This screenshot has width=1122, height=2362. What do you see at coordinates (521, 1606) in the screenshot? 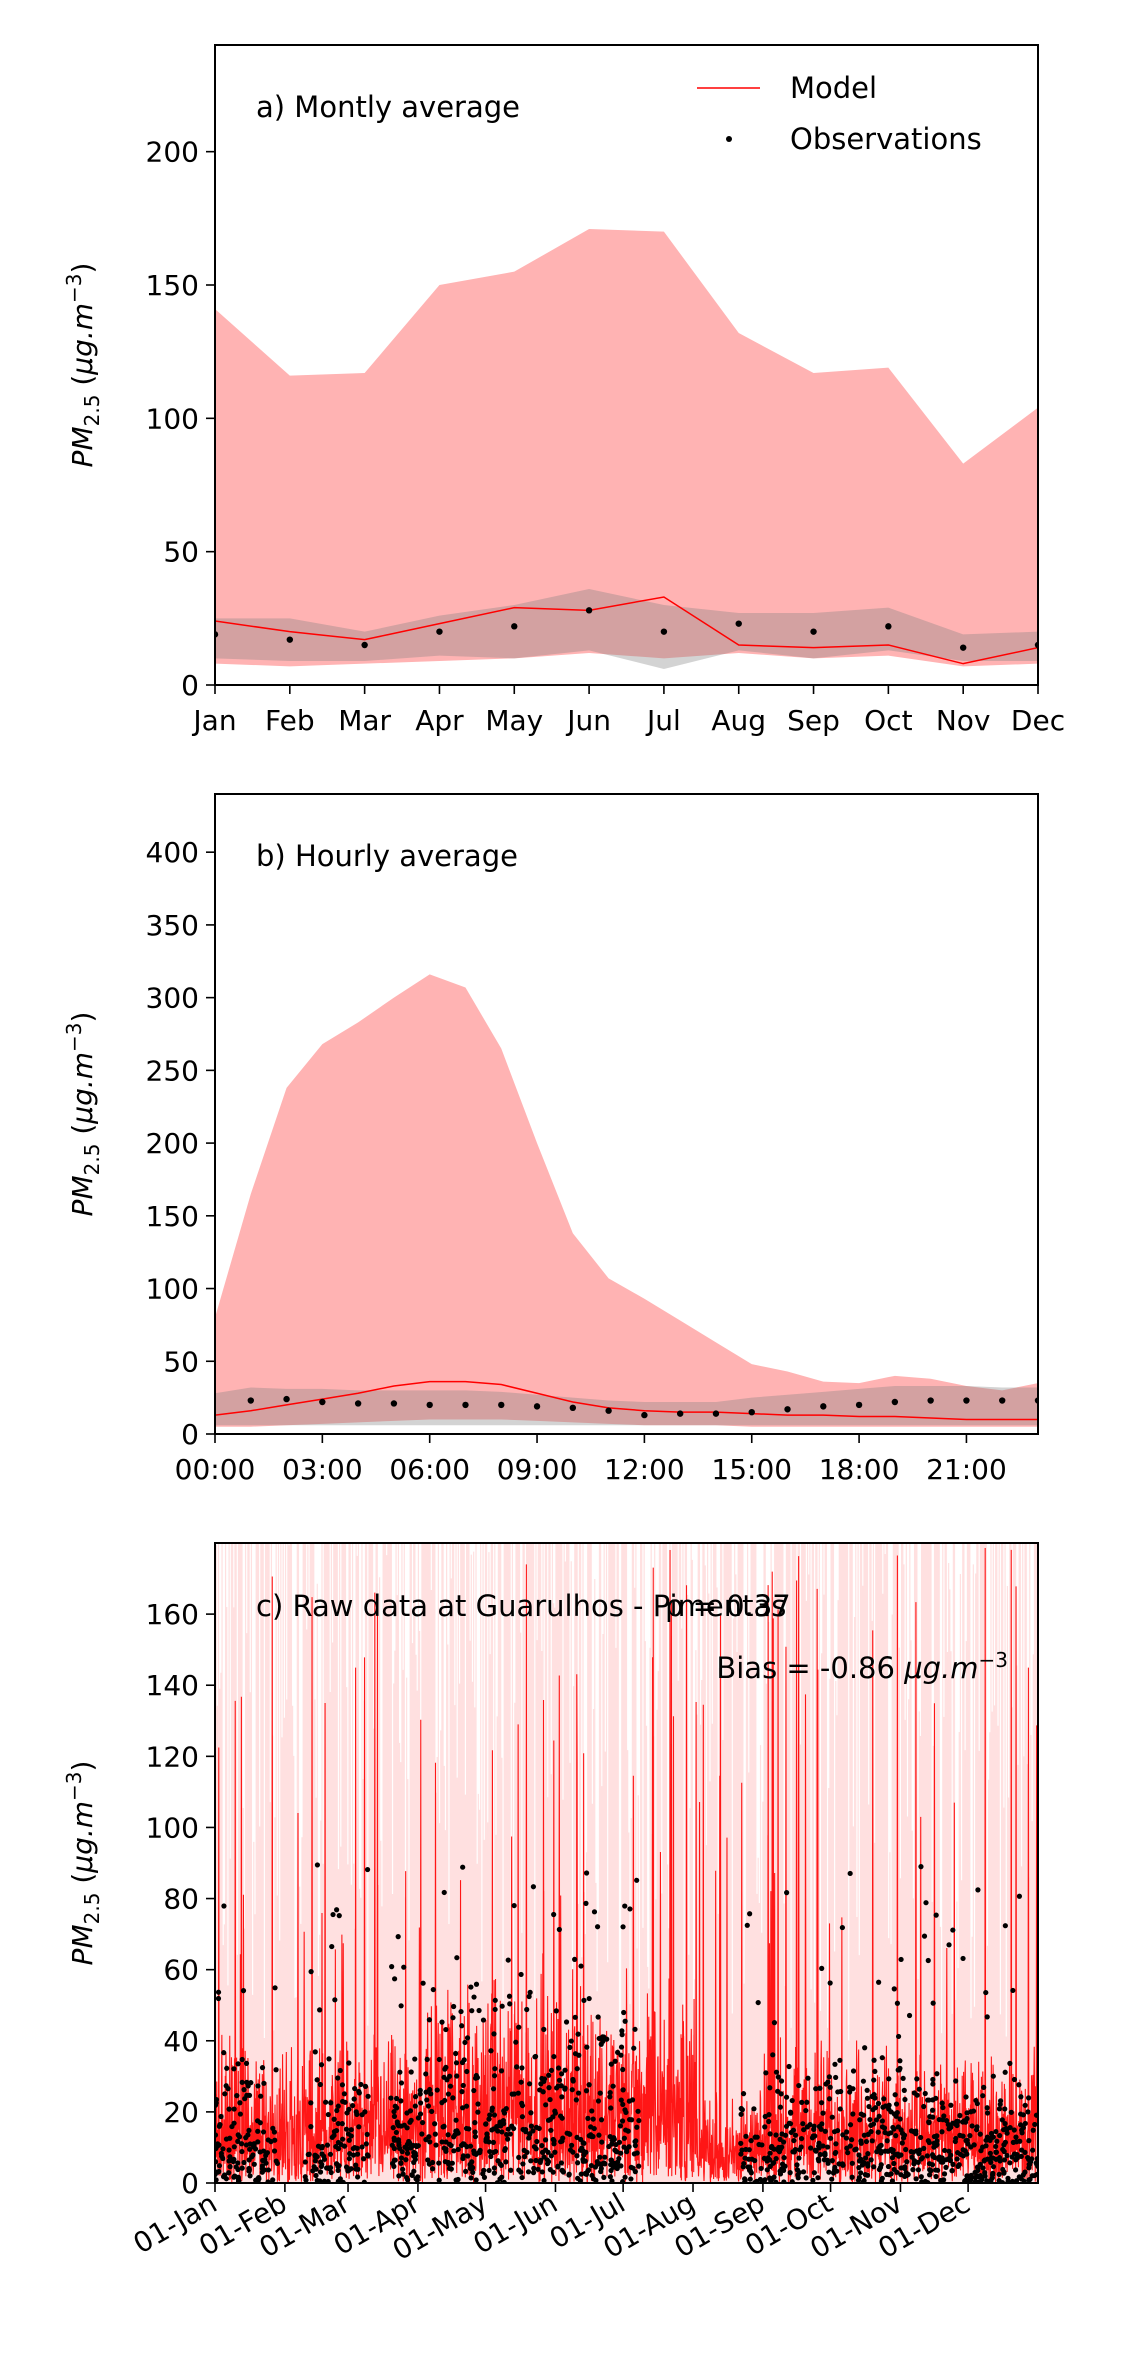
I see `panel-c-title: c) Raw data at Guarulhos - Pimentas` at bounding box center [521, 1606].